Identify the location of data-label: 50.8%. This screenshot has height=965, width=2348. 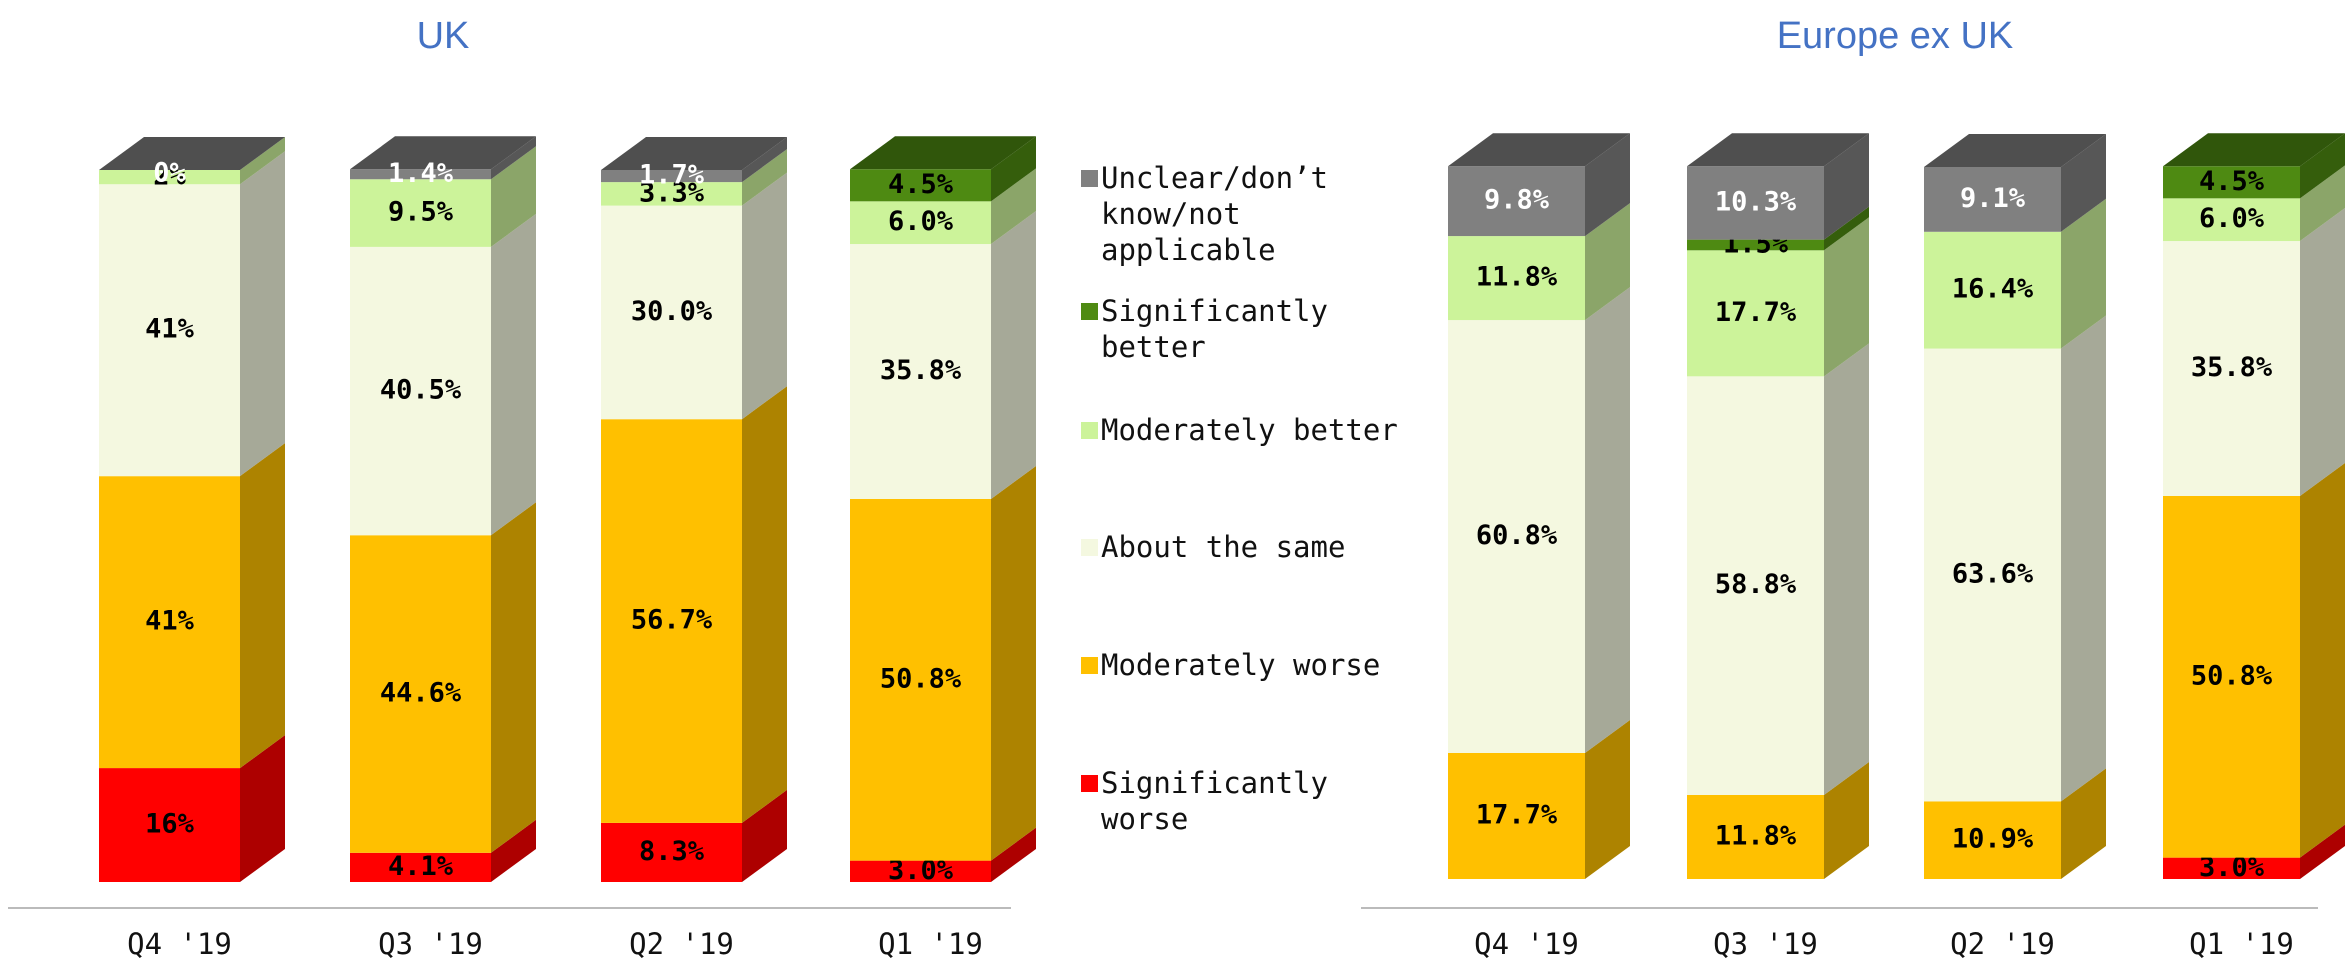
(2232, 675).